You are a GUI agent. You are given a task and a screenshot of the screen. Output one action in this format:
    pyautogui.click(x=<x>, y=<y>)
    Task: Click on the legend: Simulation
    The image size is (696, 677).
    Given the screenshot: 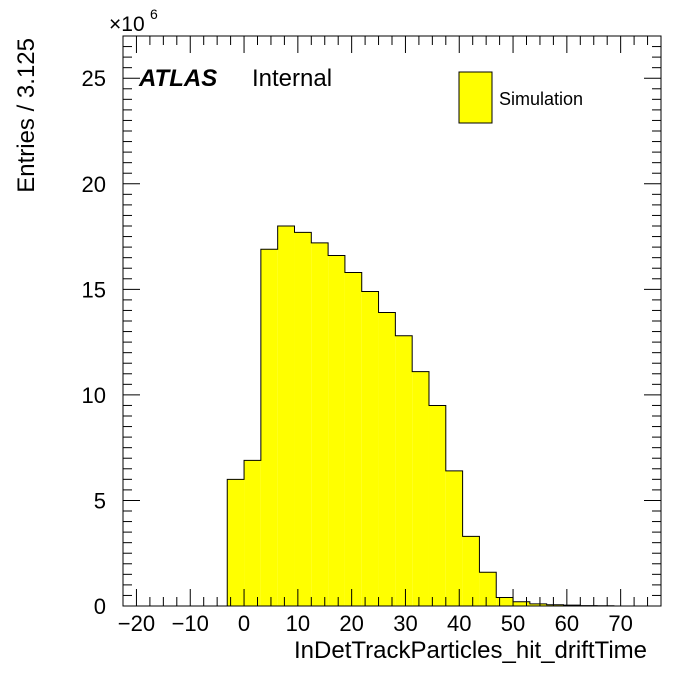 What is the action you would take?
    pyautogui.click(x=521, y=97)
    